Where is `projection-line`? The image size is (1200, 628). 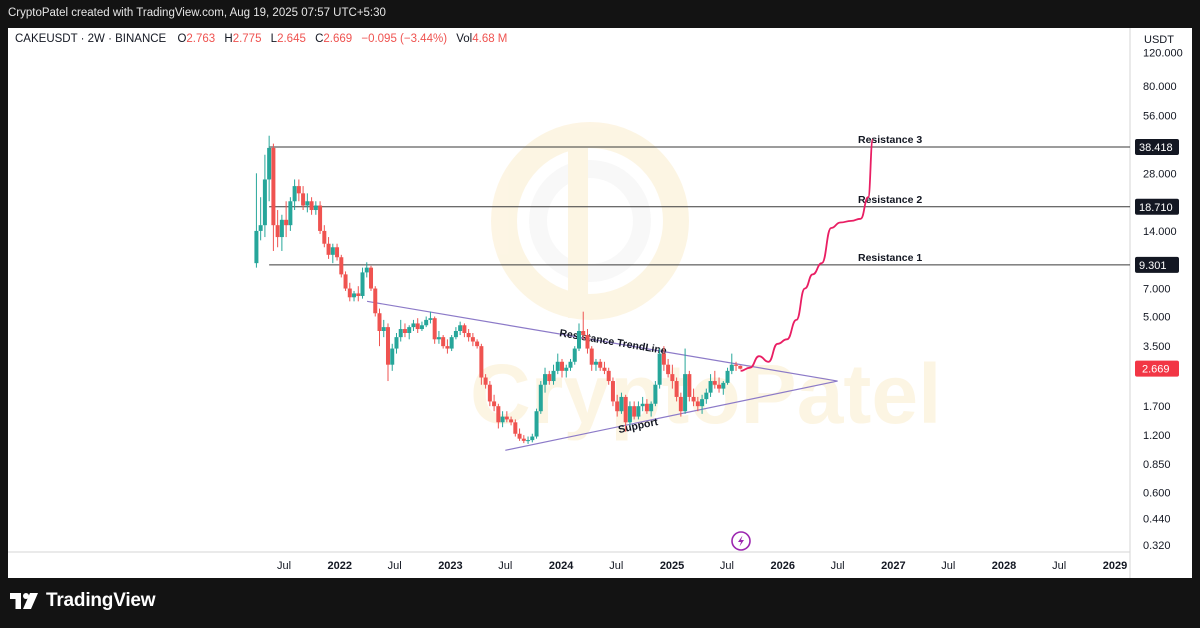
projection-line is located at coordinates (807, 255).